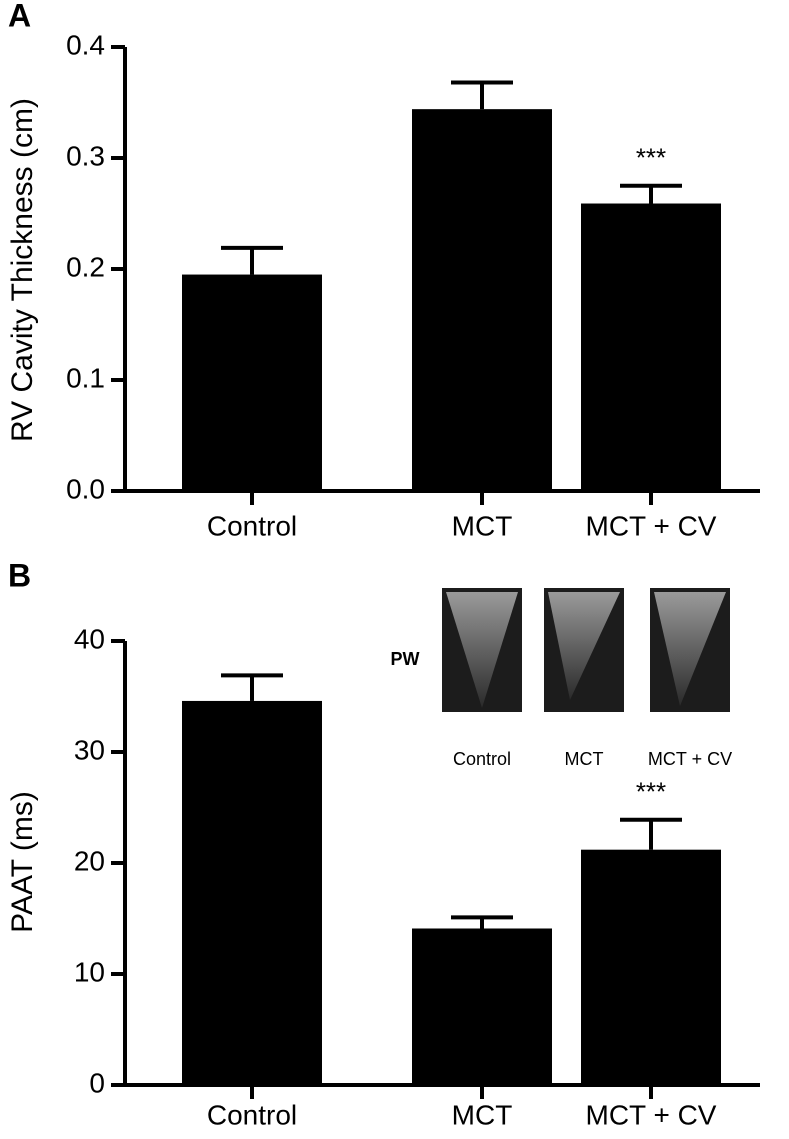 The width and height of the screenshot is (789, 1139). Describe the element at coordinates (19, 16) in the screenshot. I see `panel-label: A` at that location.